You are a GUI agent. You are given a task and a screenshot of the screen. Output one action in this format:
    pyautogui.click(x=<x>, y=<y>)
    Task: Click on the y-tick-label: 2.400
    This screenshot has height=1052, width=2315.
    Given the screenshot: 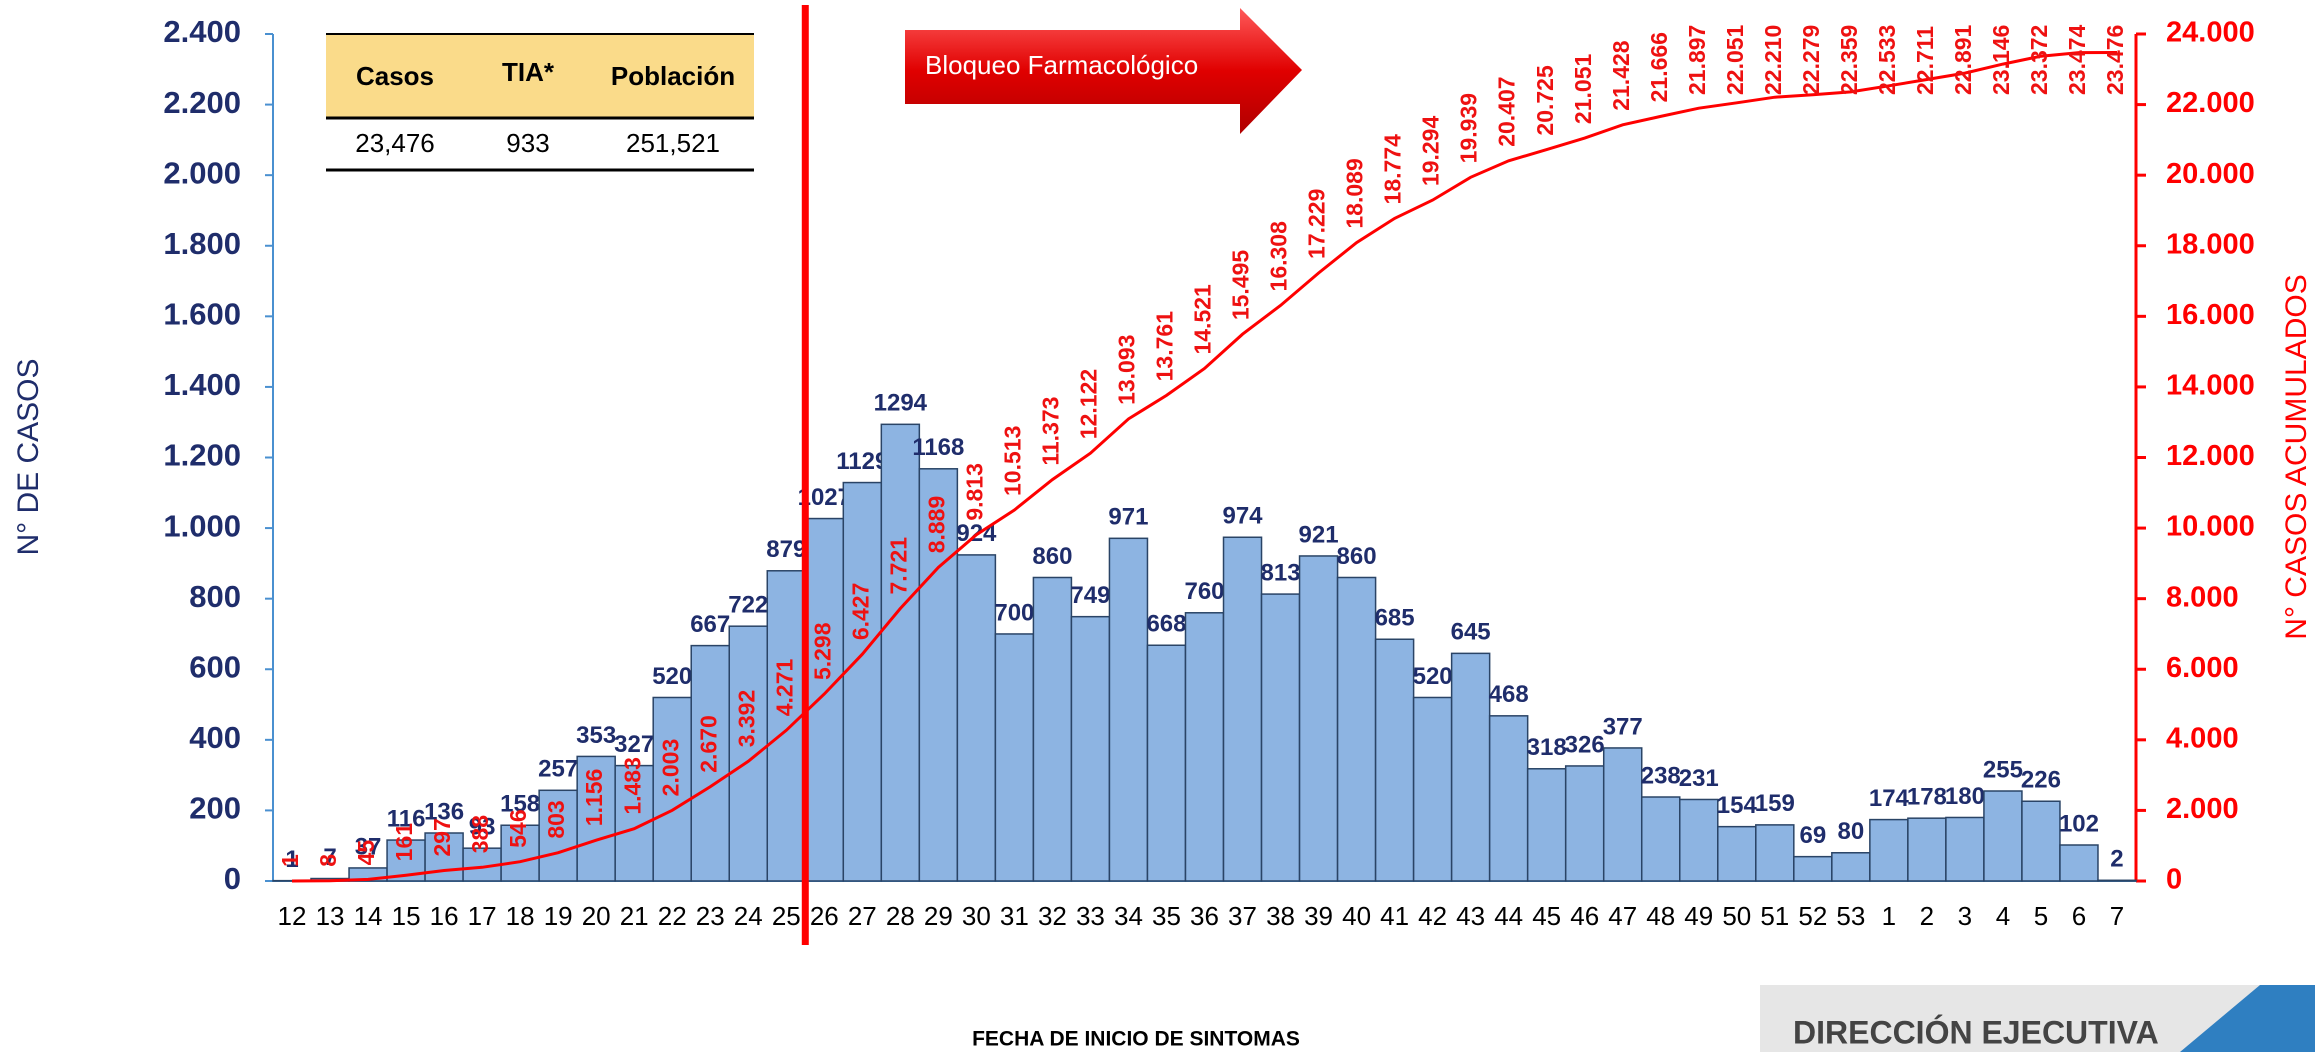 What is the action you would take?
    pyautogui.click(x=202, y=31)
    